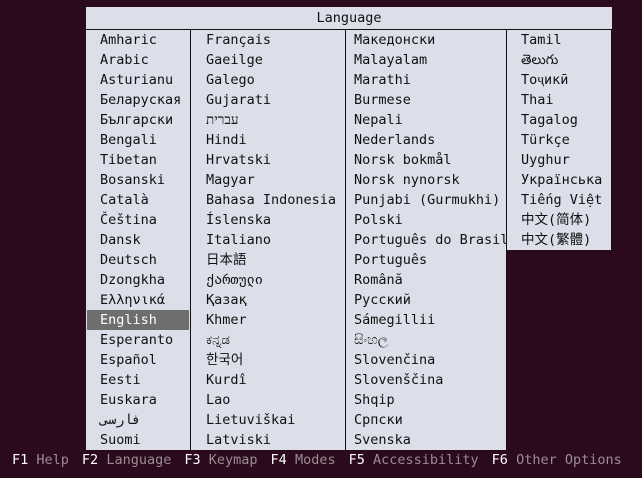 The image size is (642, 478). I want to click on language-option: Deutsch, so click(128, 260).